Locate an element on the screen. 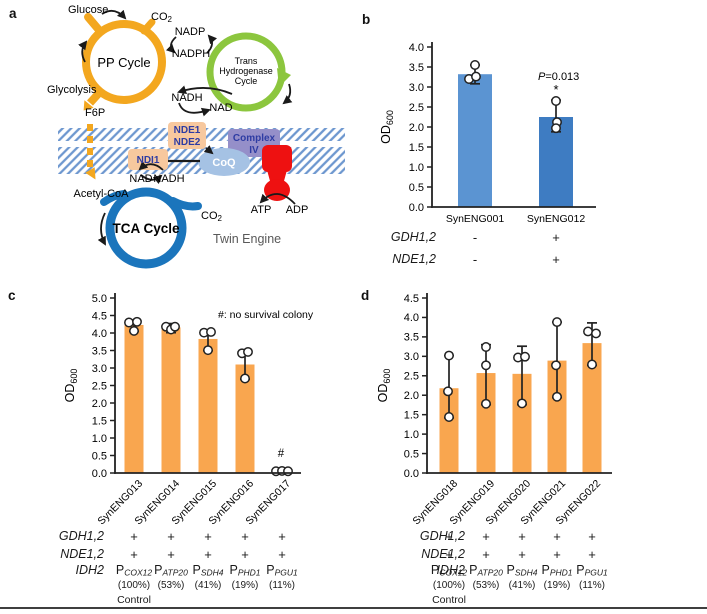 Image resolution: width=707 pixels, height=614 pixels. y-tick-label: 2.0 is located at coordinates (416, 128).